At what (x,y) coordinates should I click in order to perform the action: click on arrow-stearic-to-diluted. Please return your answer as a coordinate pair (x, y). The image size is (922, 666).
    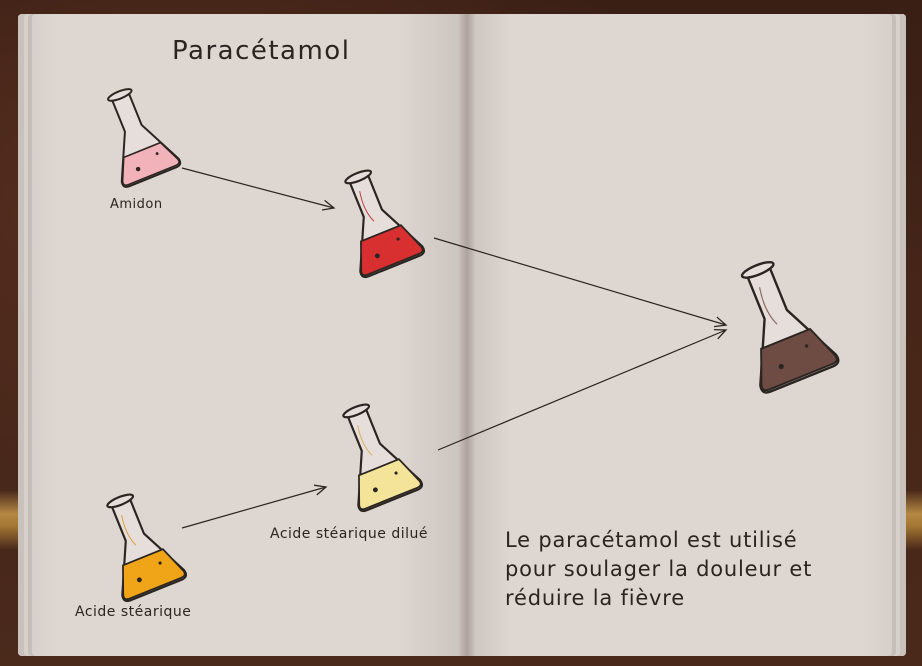
    Looking at the image, I should click on (254, 506).